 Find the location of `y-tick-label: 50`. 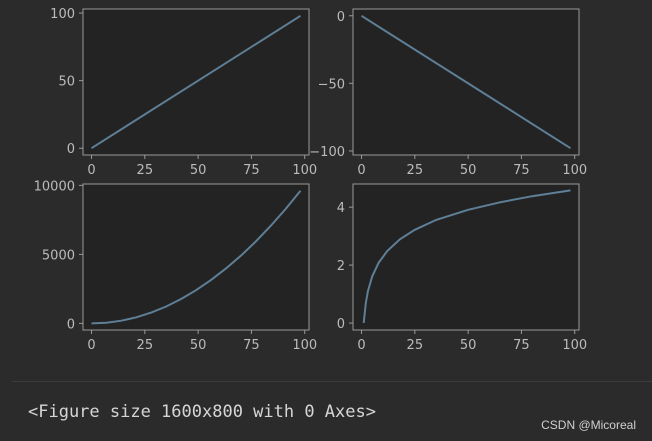

y-tick-label: 50 is located at coordinates (66, 82).